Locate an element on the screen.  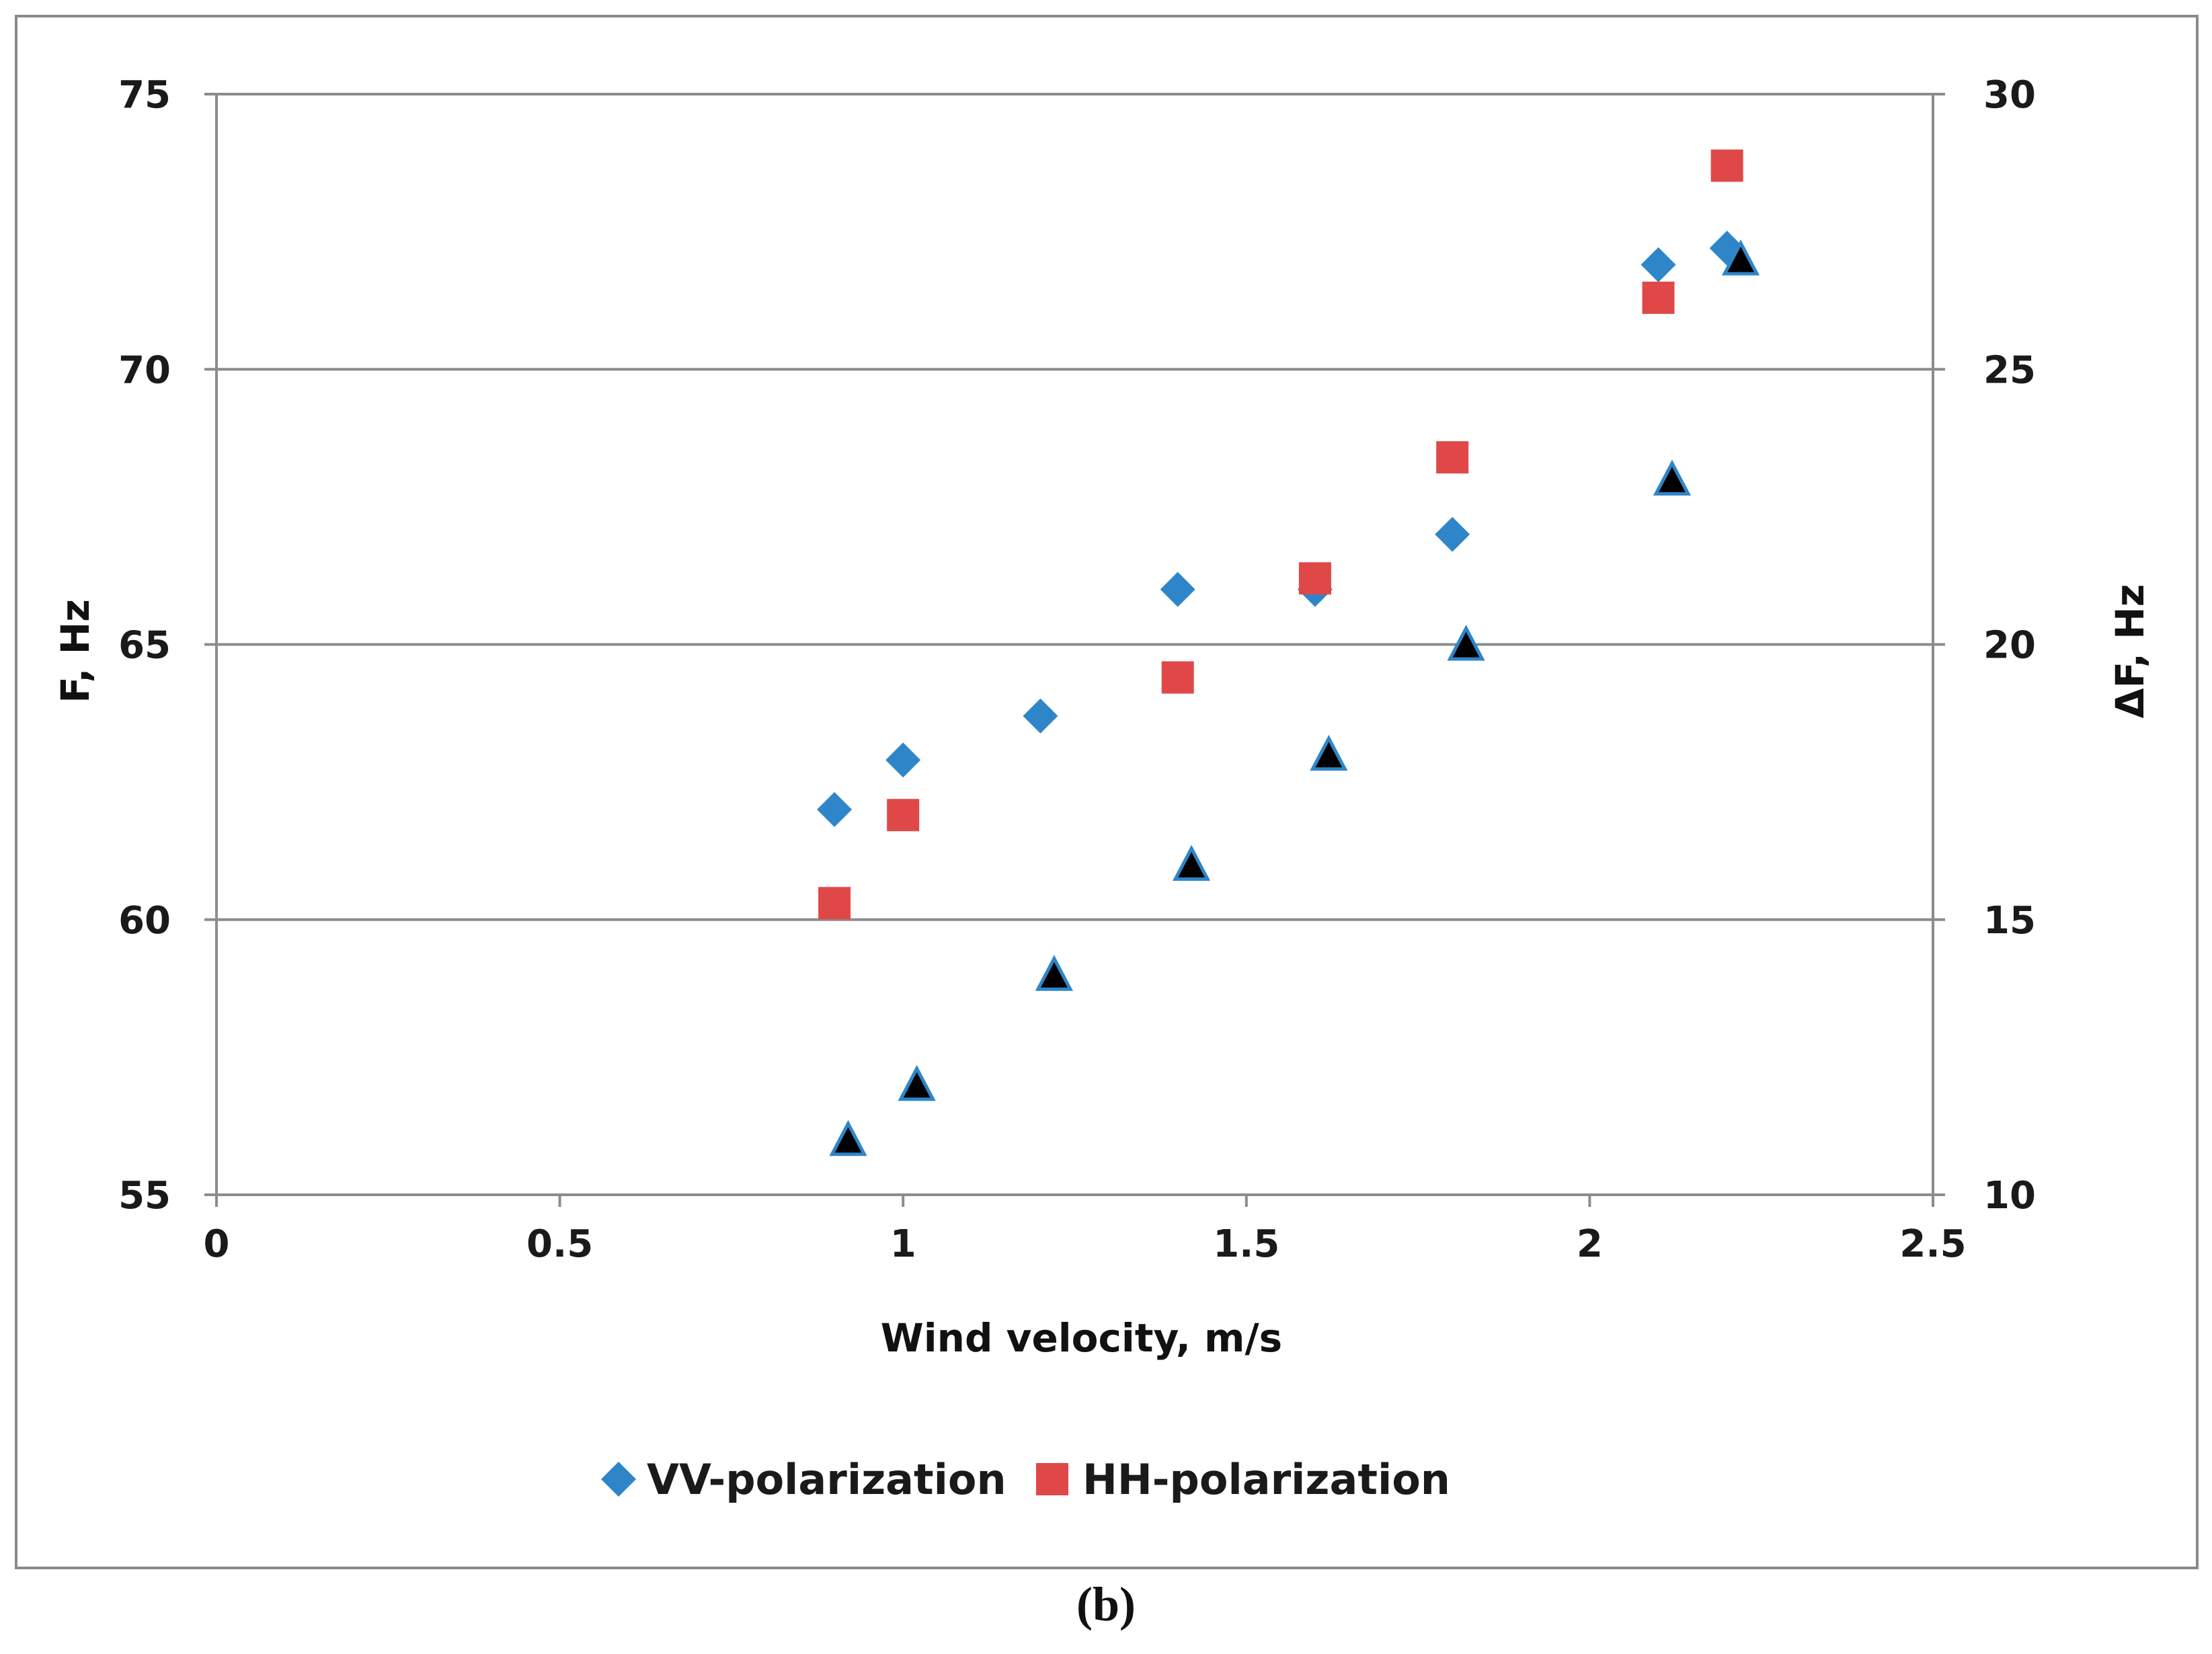
left-y-axis-title: F, Hz is located at coordinates (75, 651).